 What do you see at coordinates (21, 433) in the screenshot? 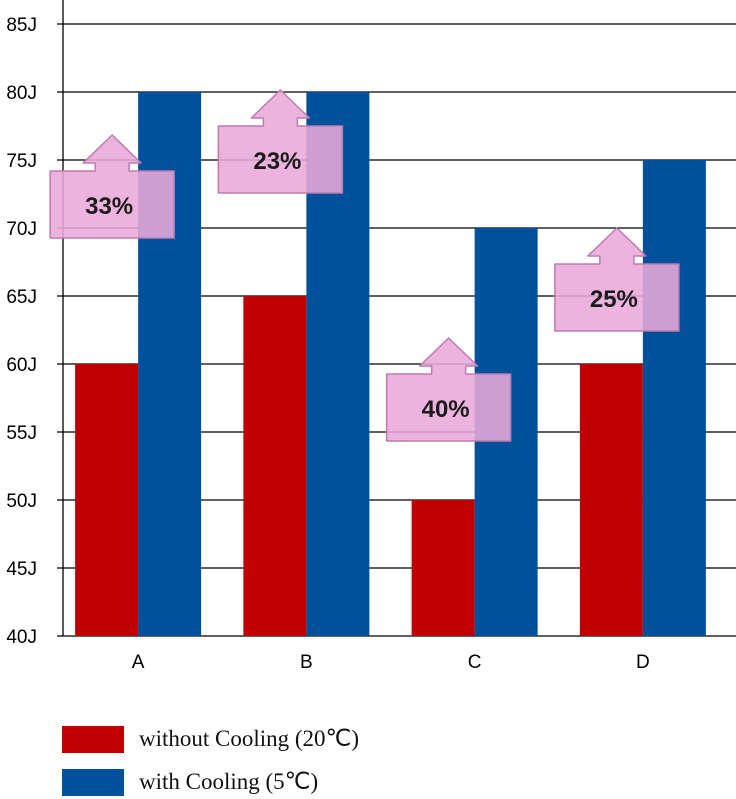
I see `y-tick-label: 55J` at bounding box center [21, 433].